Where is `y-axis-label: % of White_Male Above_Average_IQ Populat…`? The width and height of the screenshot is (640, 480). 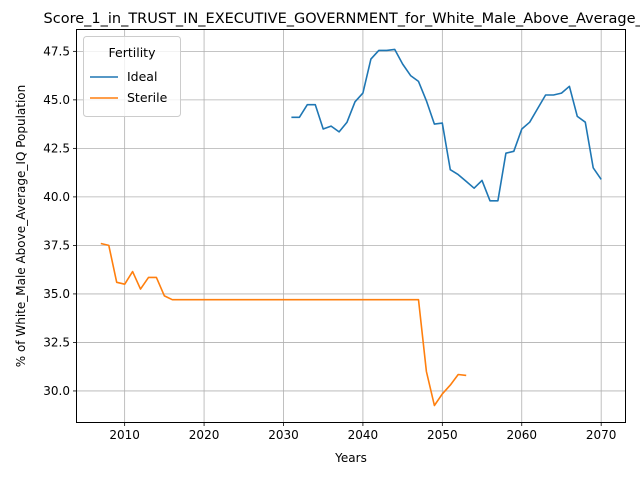 y-axis-label: % of White_Male Above_Average_IQ Populat… is located at coordinates (21, 226).